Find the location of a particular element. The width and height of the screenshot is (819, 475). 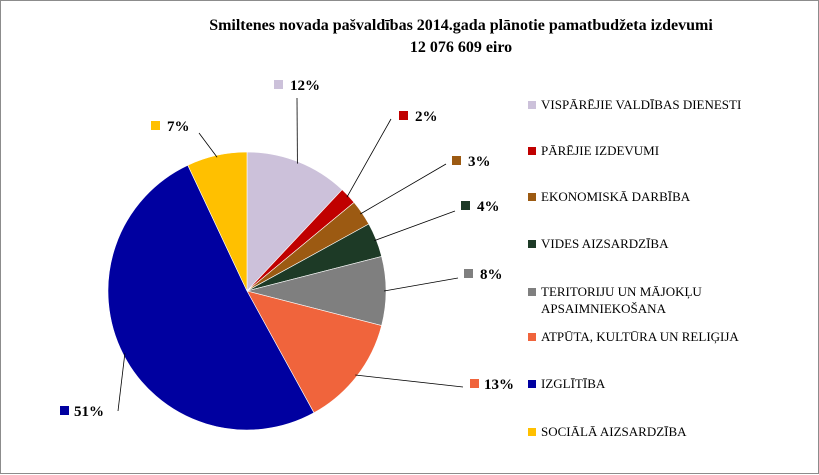

legend-label: SOCIĀLĀ AIZSARDZĪBA is located at coordinates (676, 431).